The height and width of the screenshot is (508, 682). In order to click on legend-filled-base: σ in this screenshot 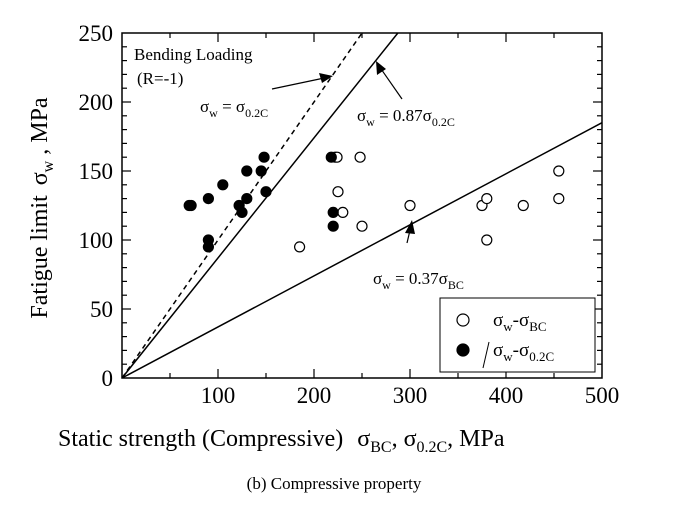, I will do `click(498, 350)`.